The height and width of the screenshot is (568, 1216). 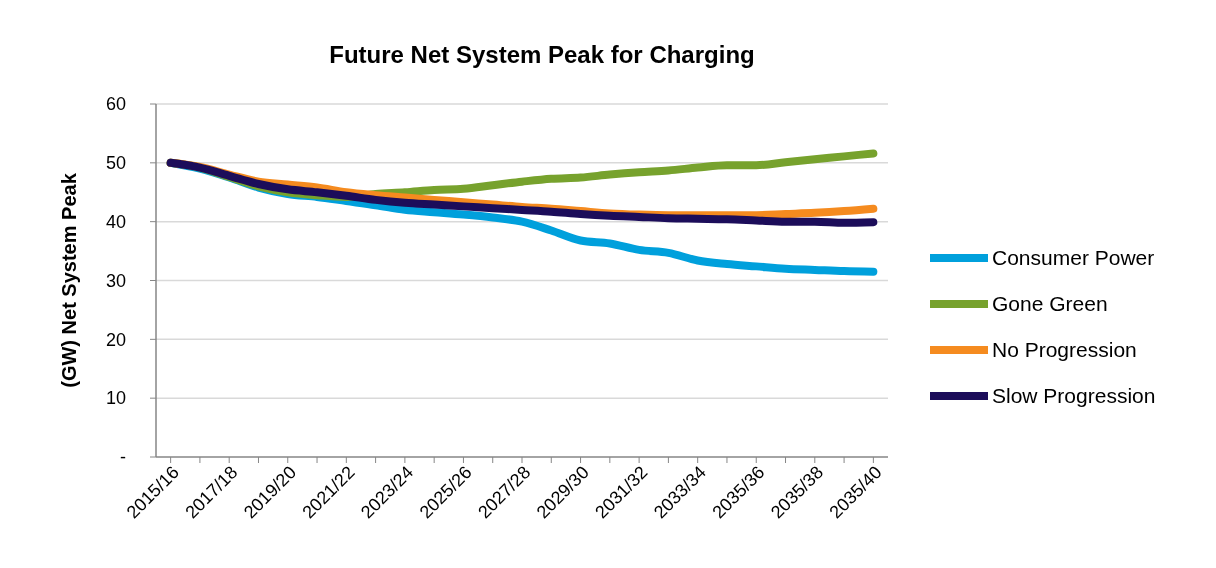 What do you see at coordinates (1073, 258) in the screenshot?
I see `legend-label: Consumer Power` at bounding box center [1073, 258].